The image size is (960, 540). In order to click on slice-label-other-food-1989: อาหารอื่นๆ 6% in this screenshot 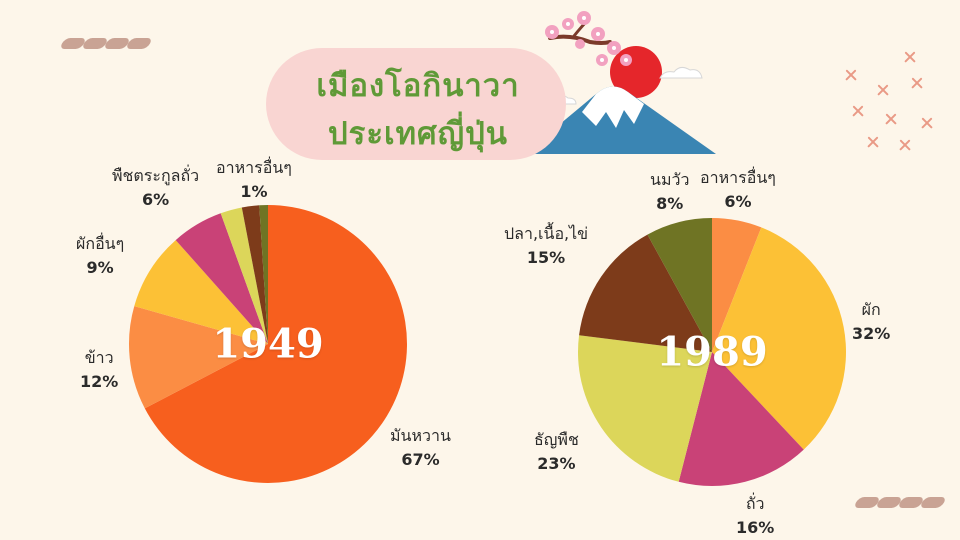, I will do `click(738, 189)`.